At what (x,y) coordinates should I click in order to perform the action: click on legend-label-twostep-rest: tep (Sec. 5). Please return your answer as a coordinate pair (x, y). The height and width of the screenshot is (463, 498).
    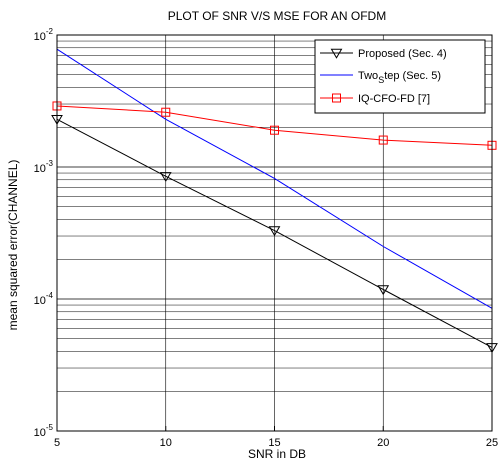
    Looking at the image, I should click on (412, 76).